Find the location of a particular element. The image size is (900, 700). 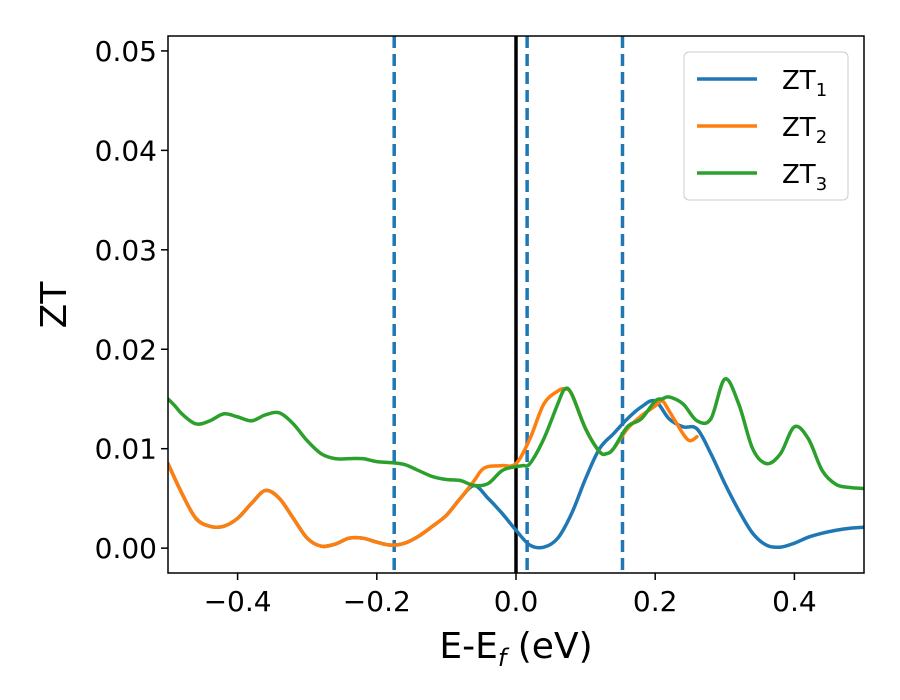

y-tick-label: 0.01 is located at coordinates (126, 449).